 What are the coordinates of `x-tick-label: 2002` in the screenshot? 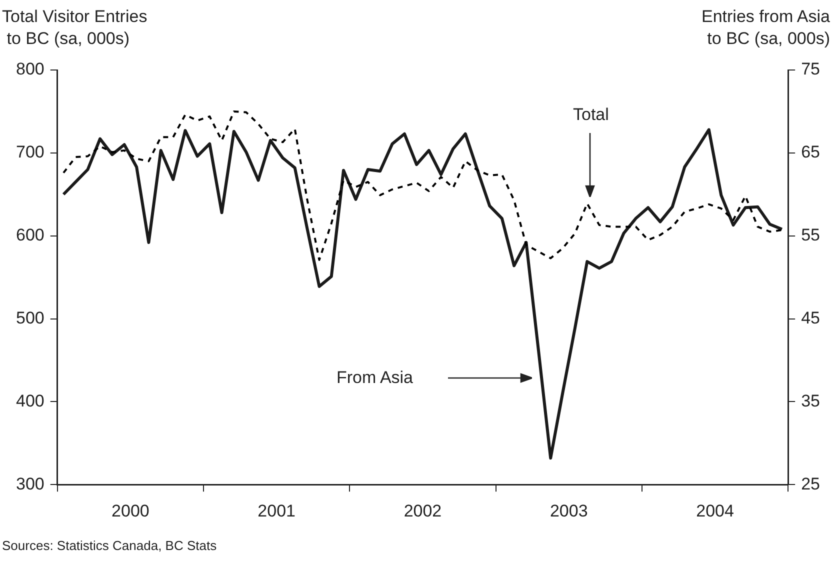 It's located at (423, 510).